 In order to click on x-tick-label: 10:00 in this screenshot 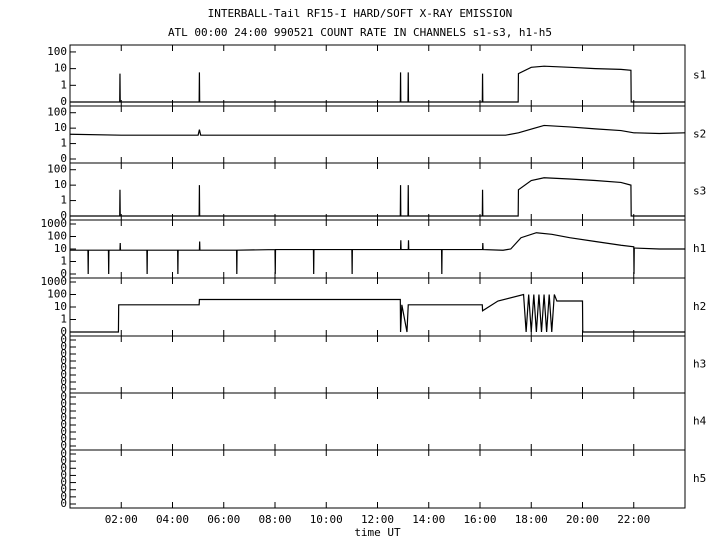, I will do `click(326, 519)`.